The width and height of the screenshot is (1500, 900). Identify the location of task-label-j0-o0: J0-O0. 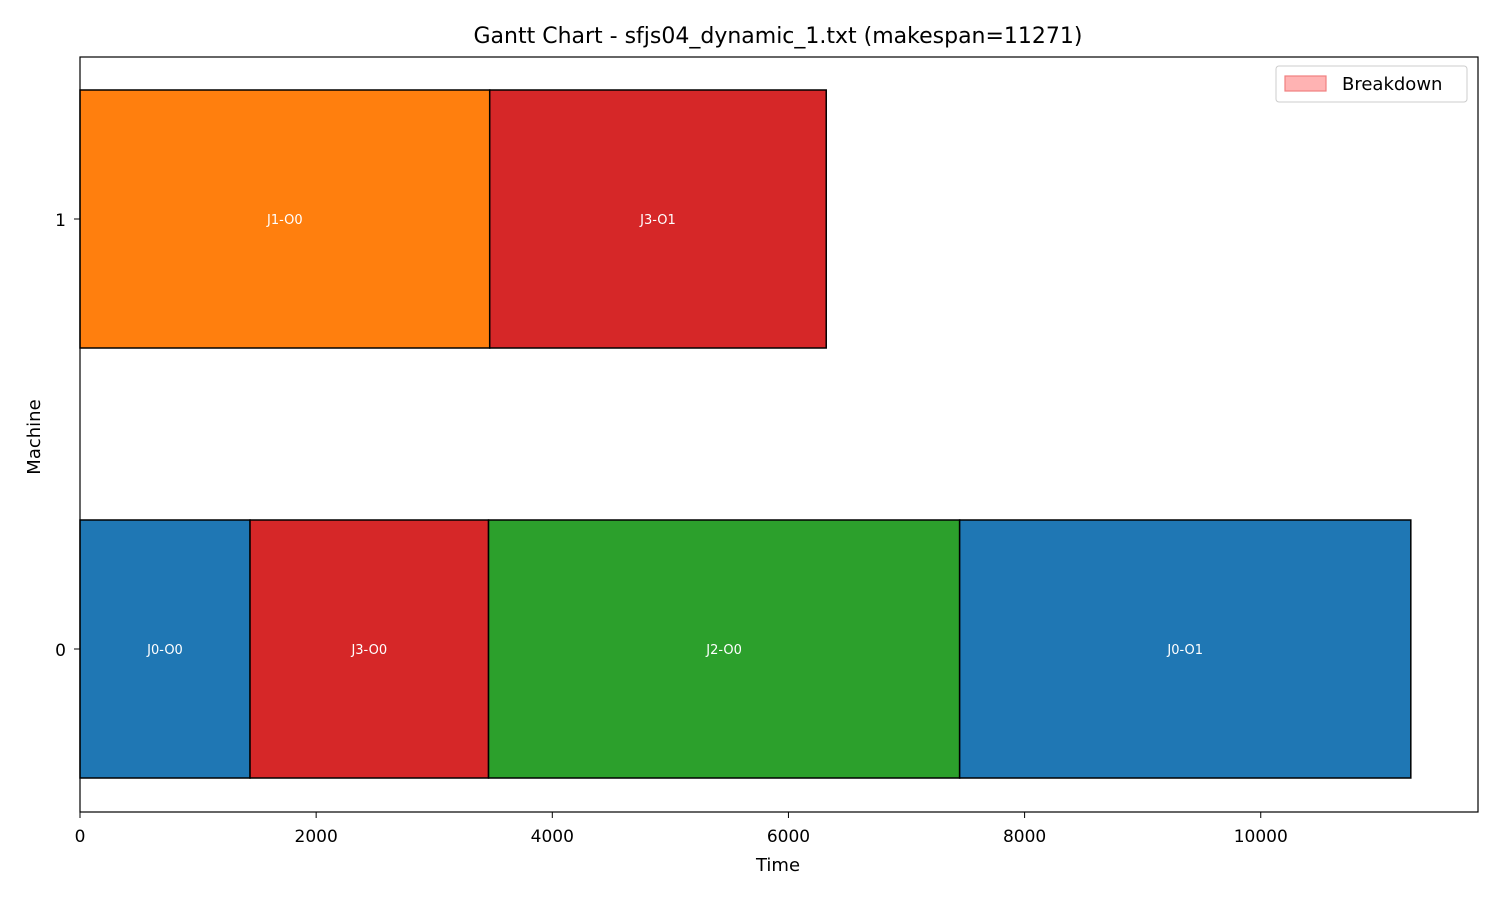
(164, 650).